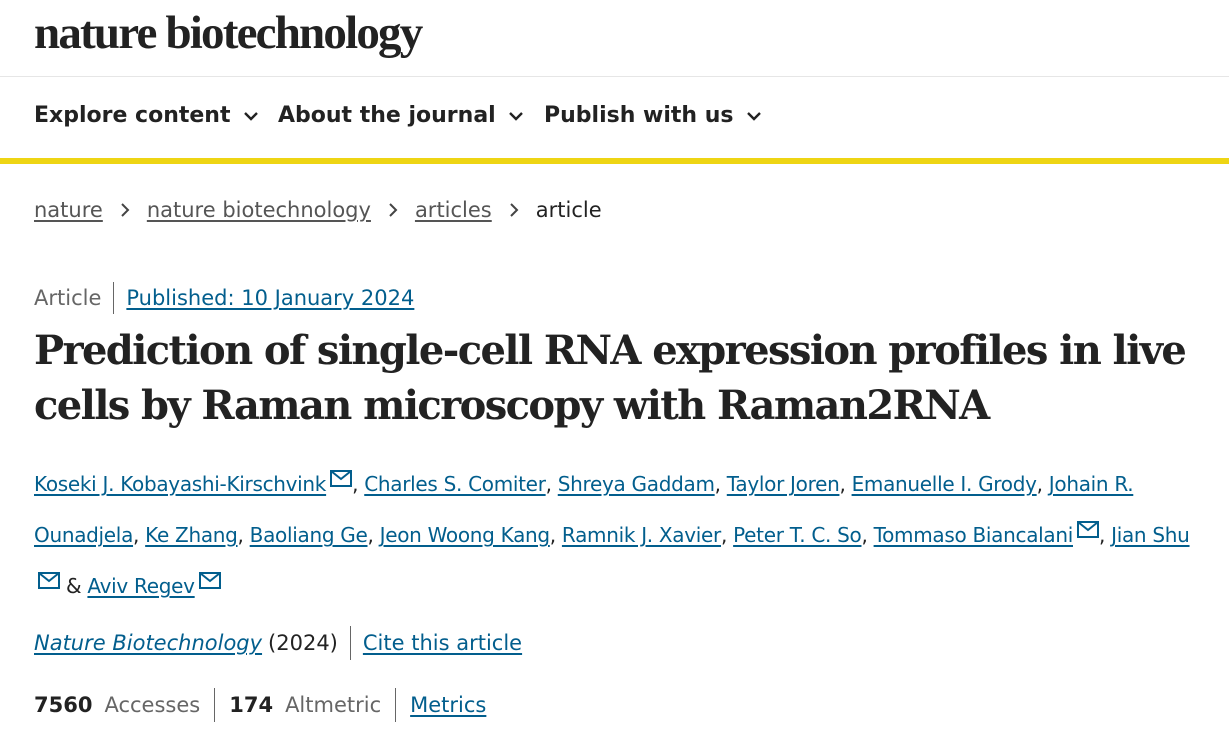  Describe the element at coordinates (309, 643) in the screenshot. I see `publication-year: (2024)` at that location.